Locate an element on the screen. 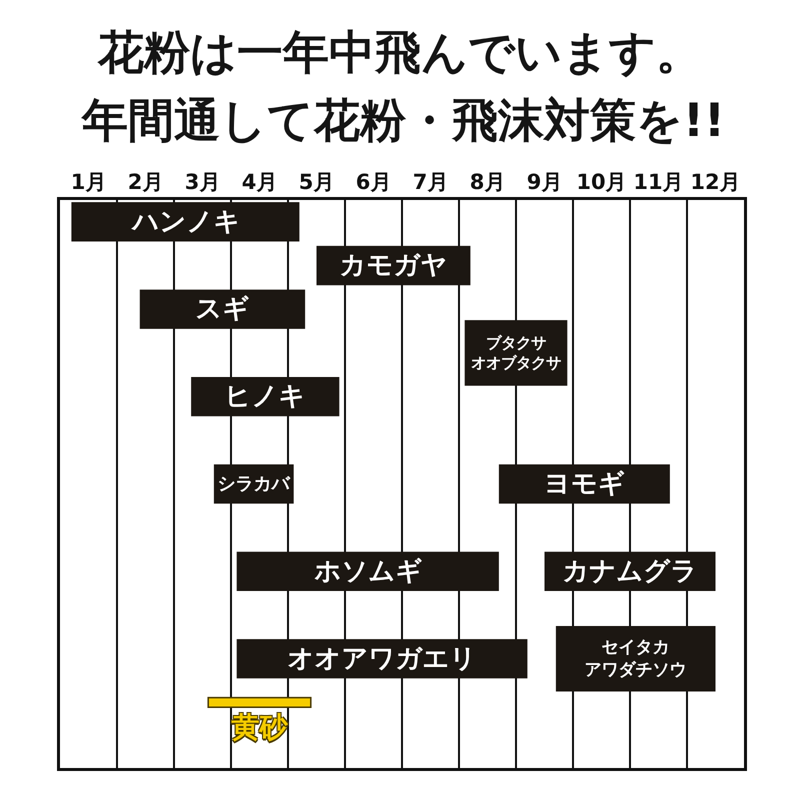  x-tick-label: 5月 is located at coordinates (316, 182).